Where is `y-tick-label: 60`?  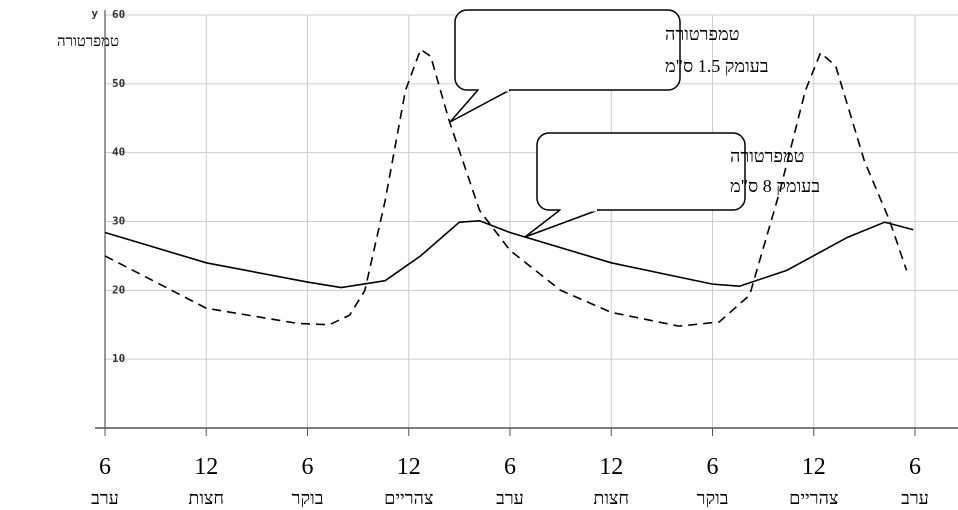
y-tick-label: 60 is located at coordinates (118, 14).